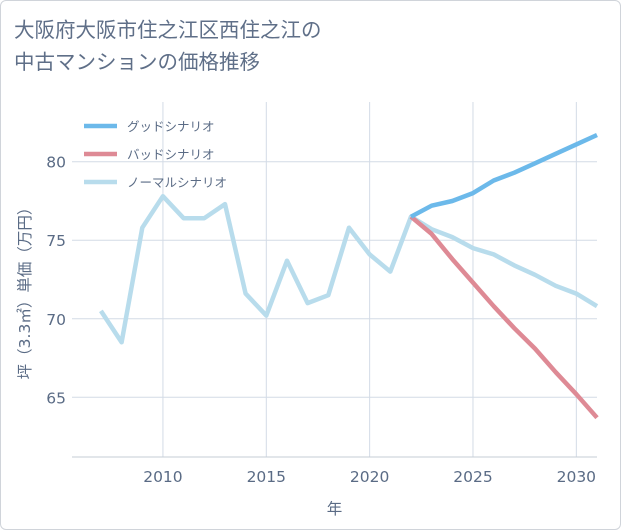 The height and width of the screenshot is (530, 621). I want to click on x-axis-ticks: 2010 2015 2020 2025 2030, so click(369, 477).